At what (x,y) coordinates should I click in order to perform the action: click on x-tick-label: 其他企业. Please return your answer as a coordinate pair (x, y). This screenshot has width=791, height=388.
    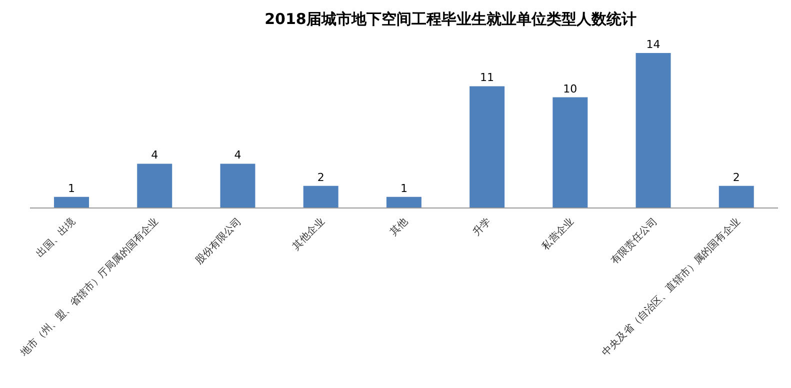
    Looking at the image, I should click on (309, 234).